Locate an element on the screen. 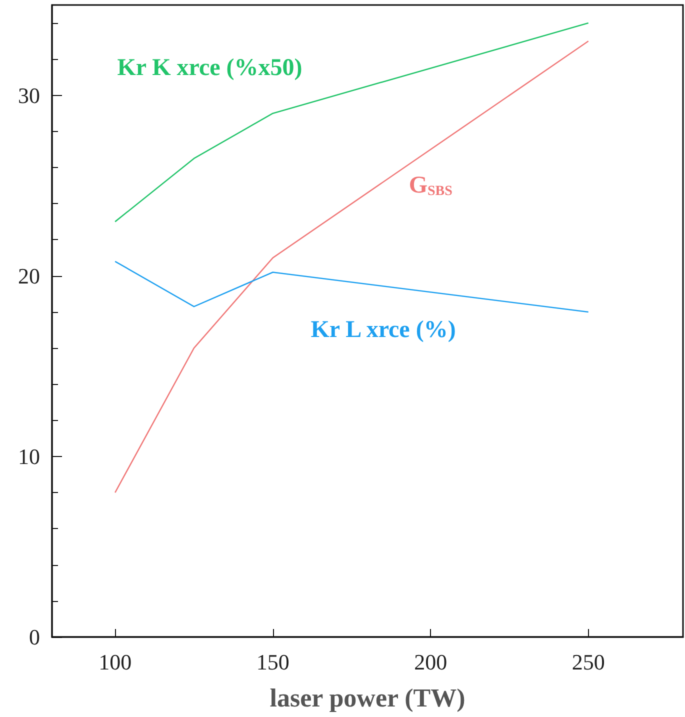 The width and height of the screenshot is (685, 717). x-tick-label: 100 is located at coordinates (115, 662).